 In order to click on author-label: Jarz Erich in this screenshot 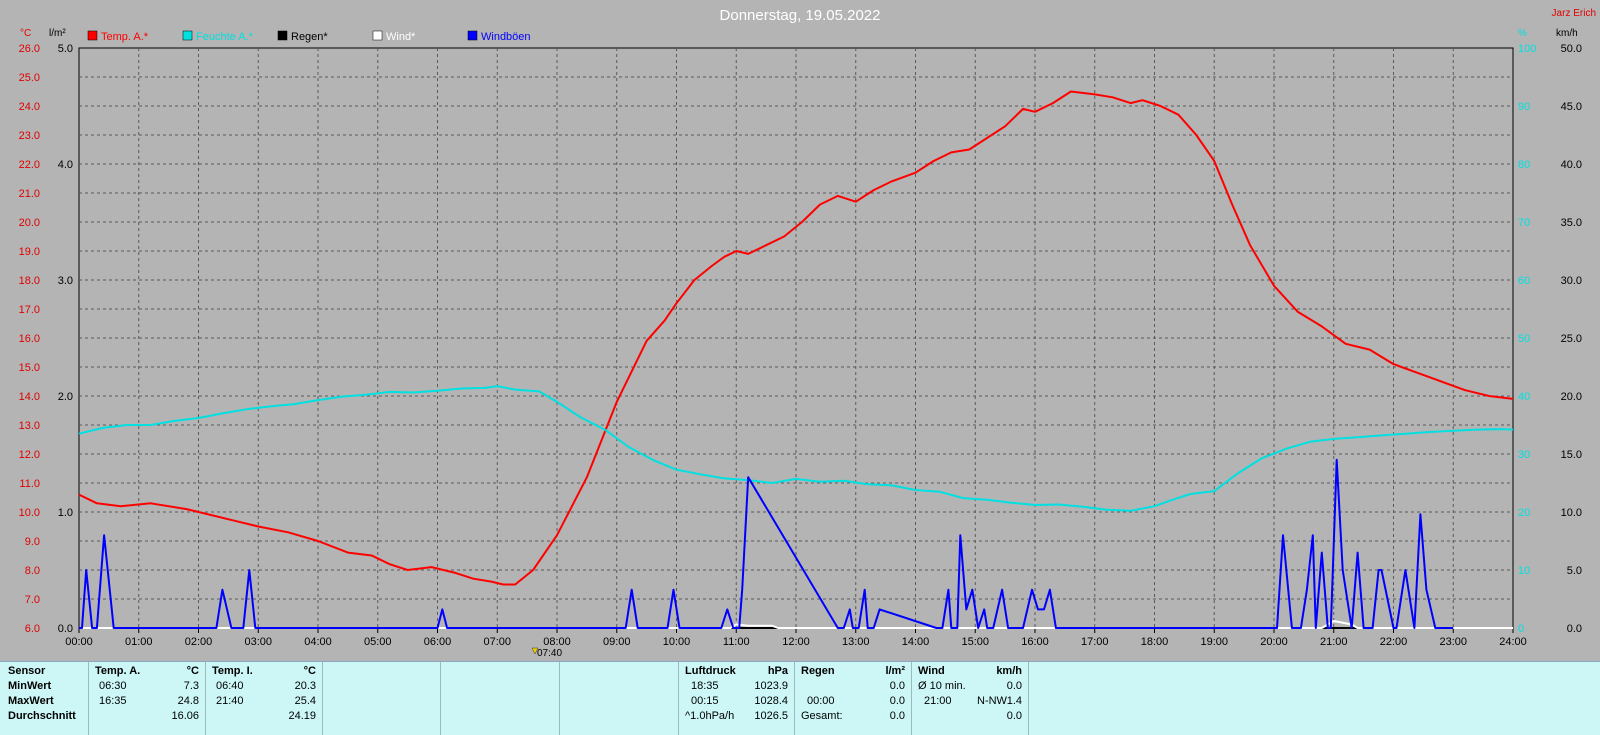, I will do `click(1574, 13)`.